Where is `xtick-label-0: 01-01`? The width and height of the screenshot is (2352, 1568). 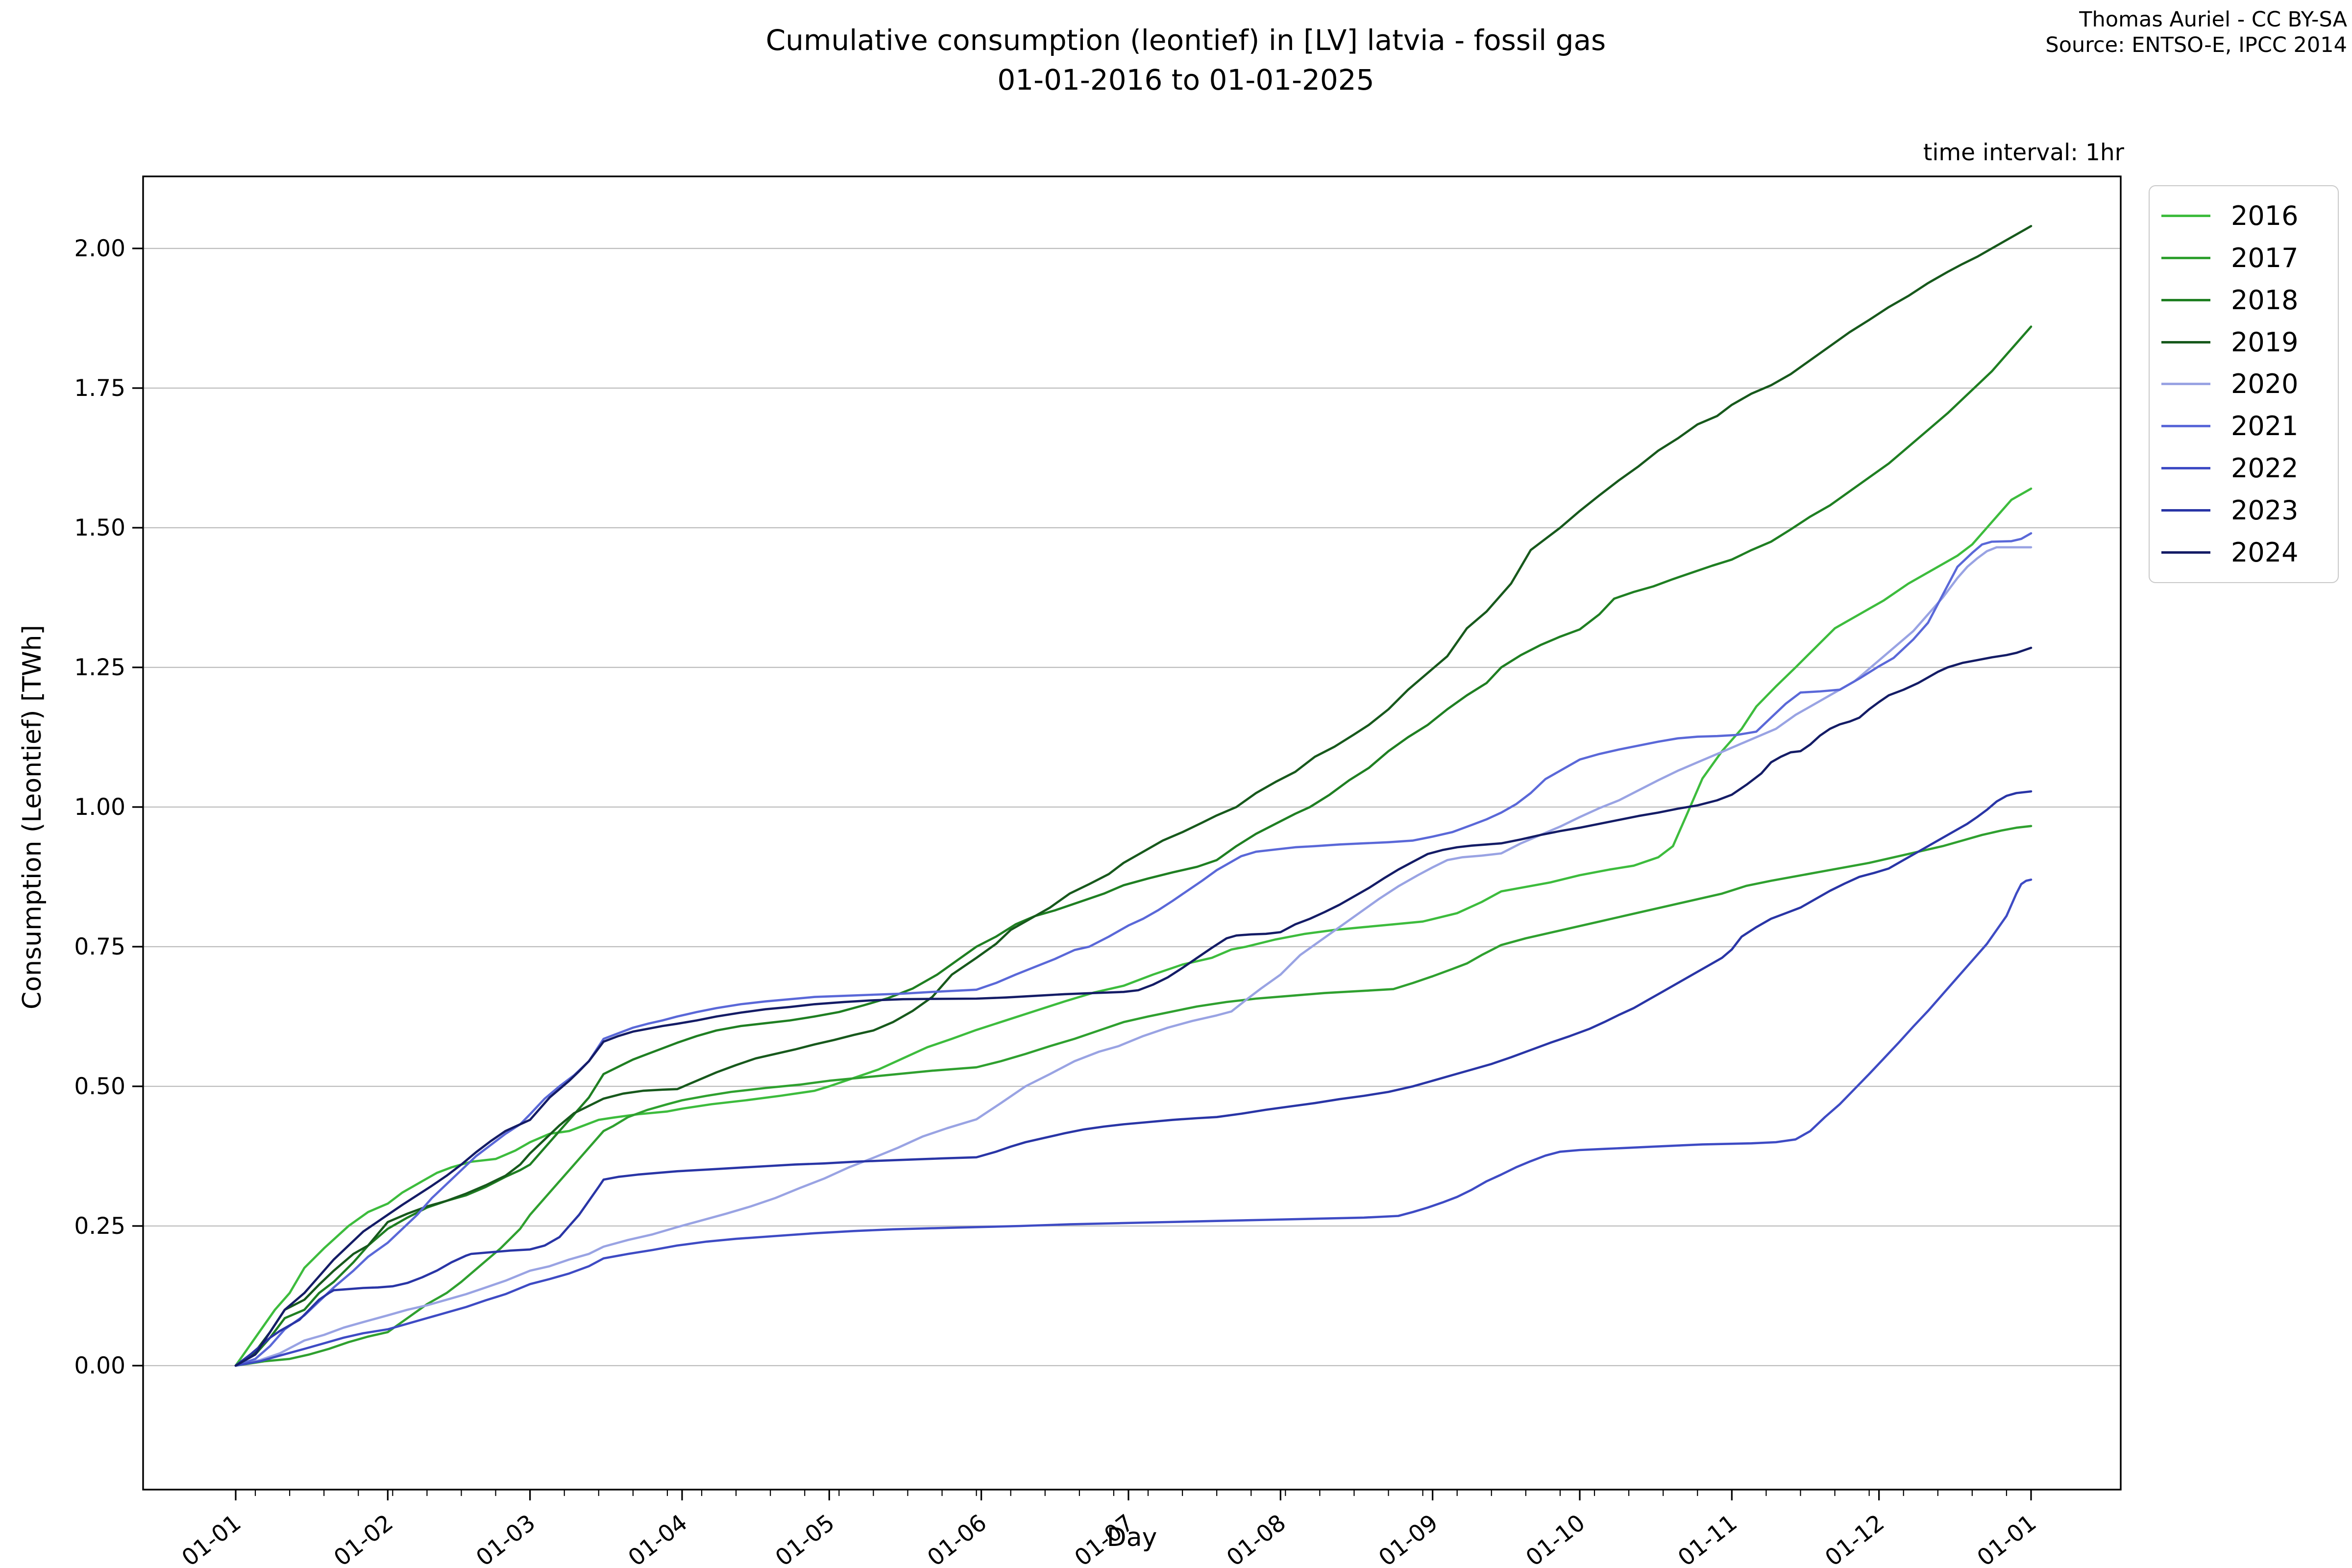
xtick-label-0: 01-01 is located at coordinates (211, 1538).